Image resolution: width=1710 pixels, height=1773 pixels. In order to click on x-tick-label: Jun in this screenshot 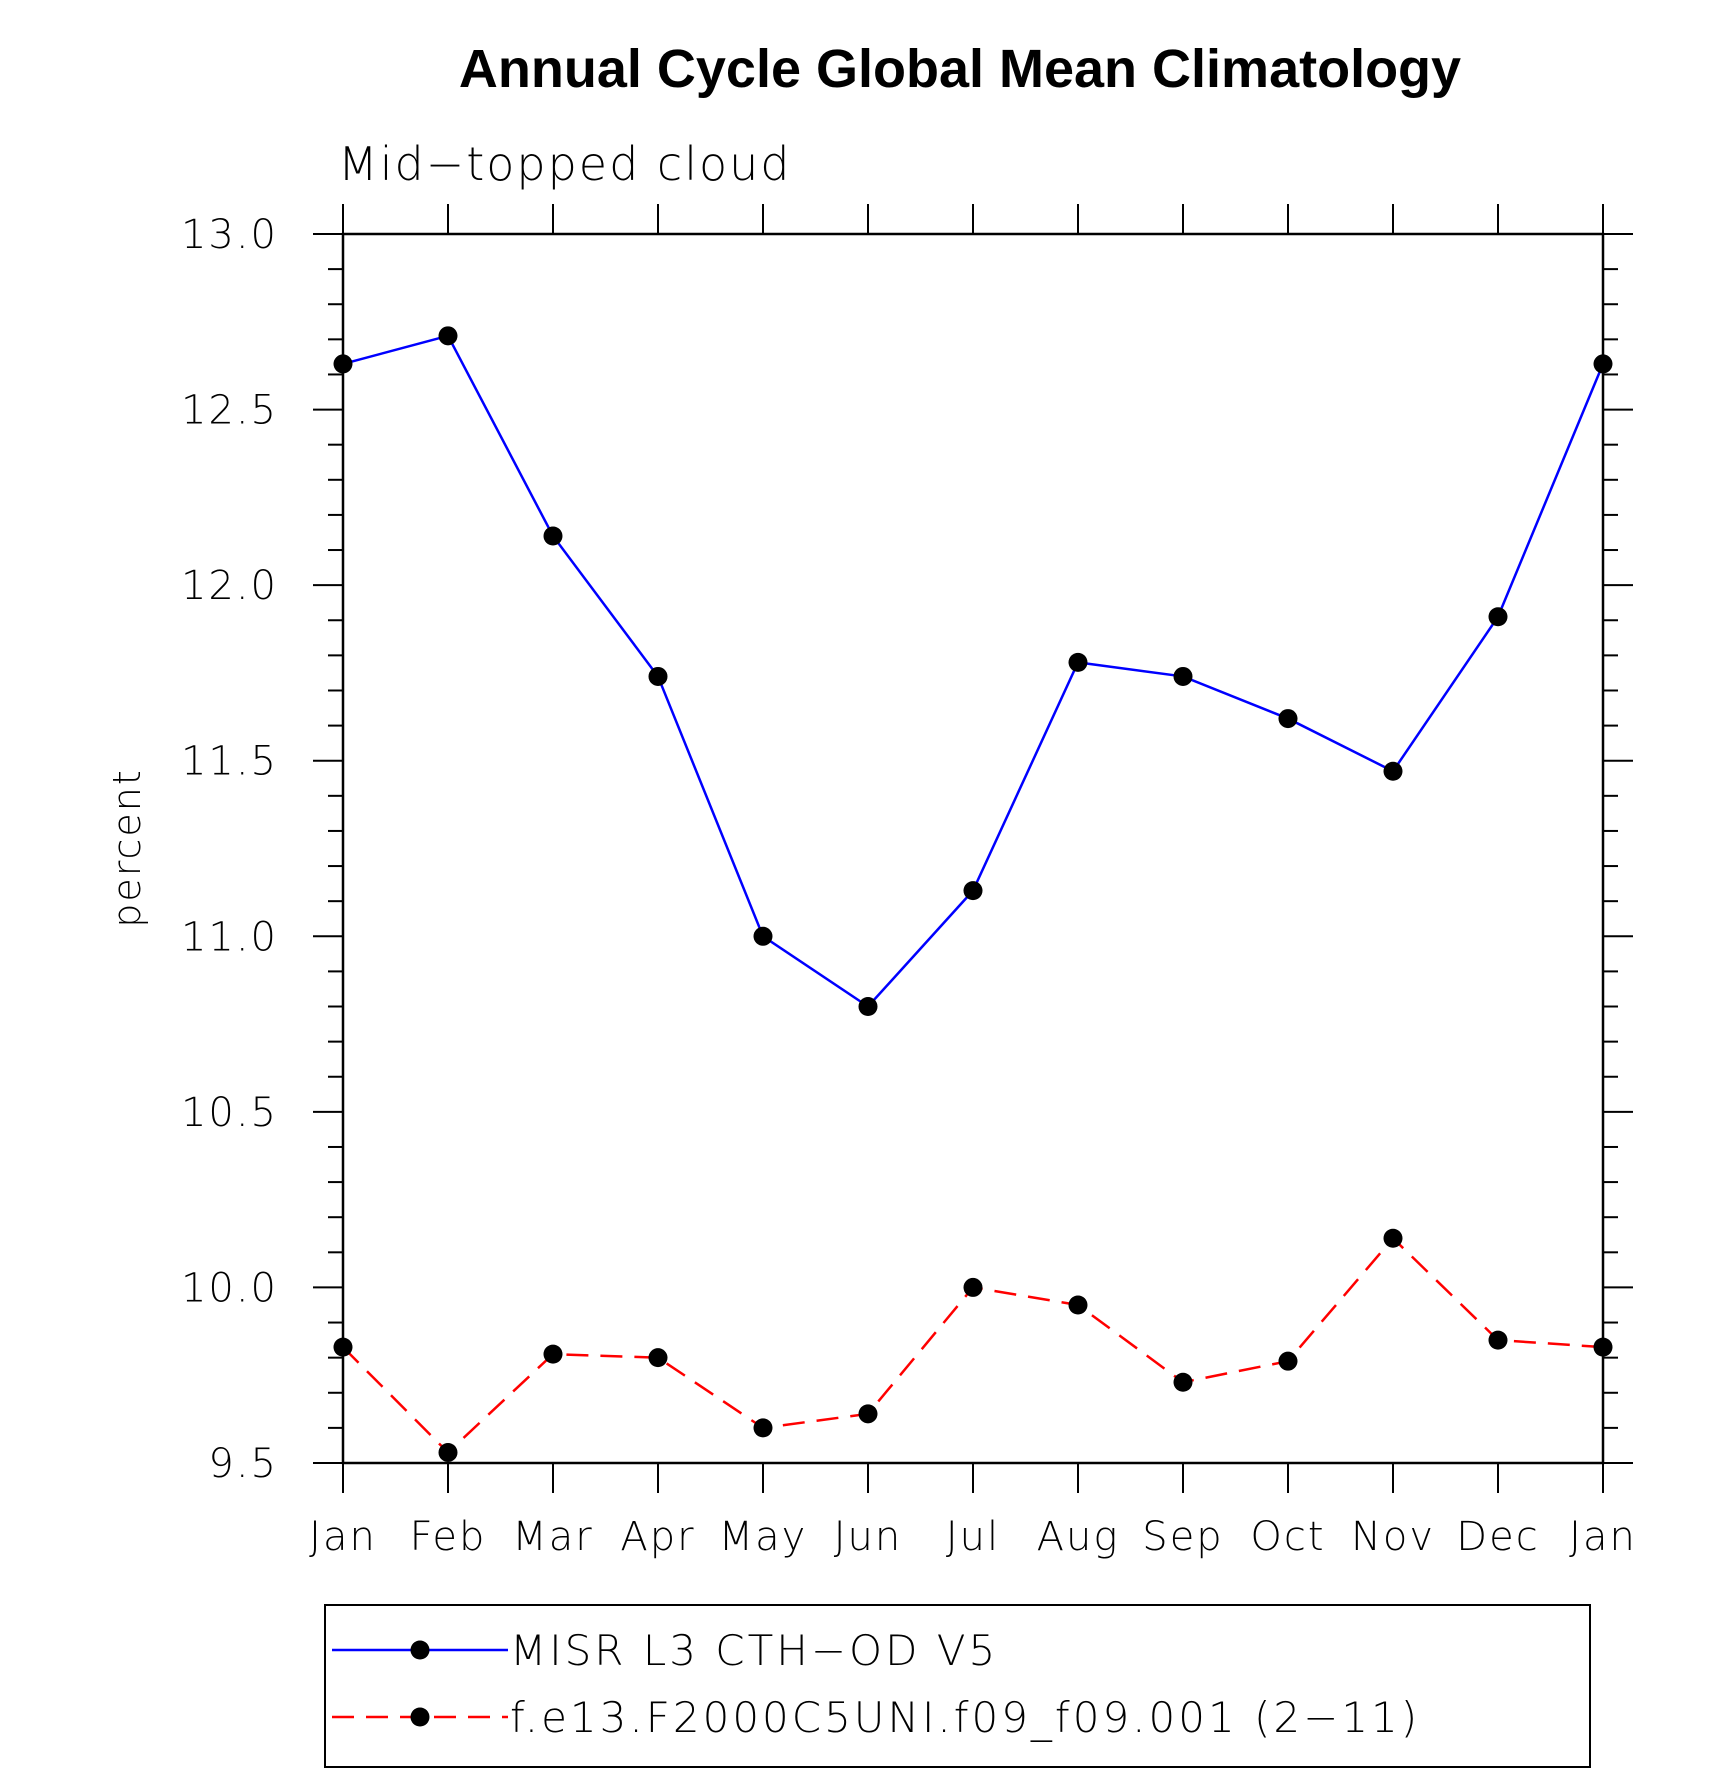, I will do `click(868, 1537)`.